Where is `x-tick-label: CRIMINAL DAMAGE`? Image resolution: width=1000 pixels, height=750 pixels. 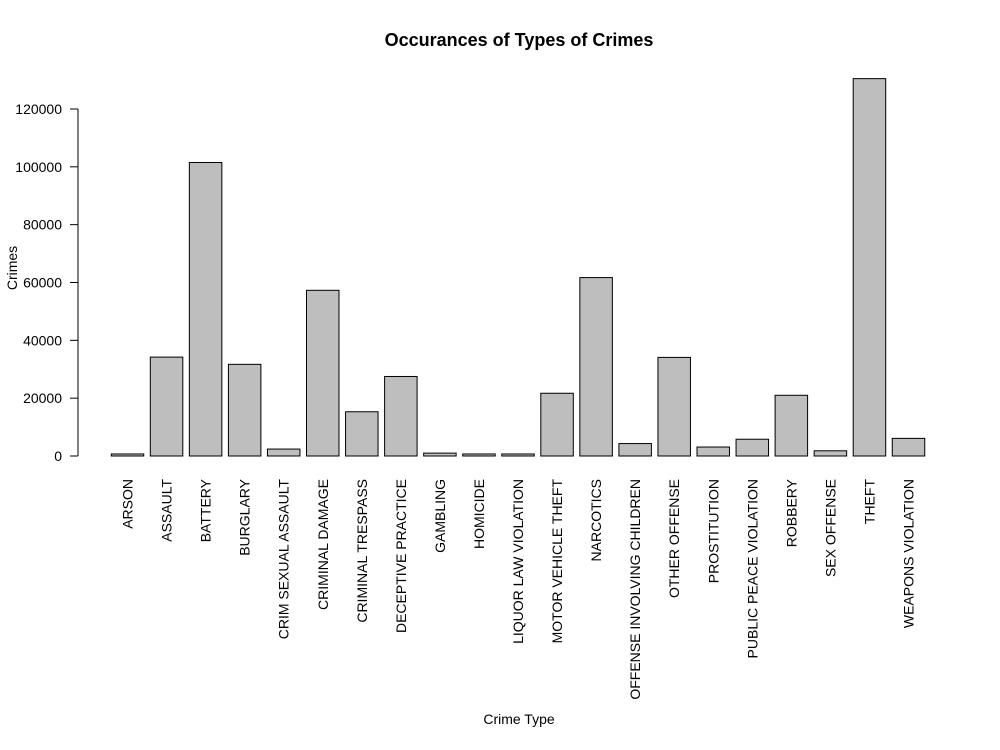 x-tick-label: CRIMINAL DAMAGE is located at coordinates (323, 544).